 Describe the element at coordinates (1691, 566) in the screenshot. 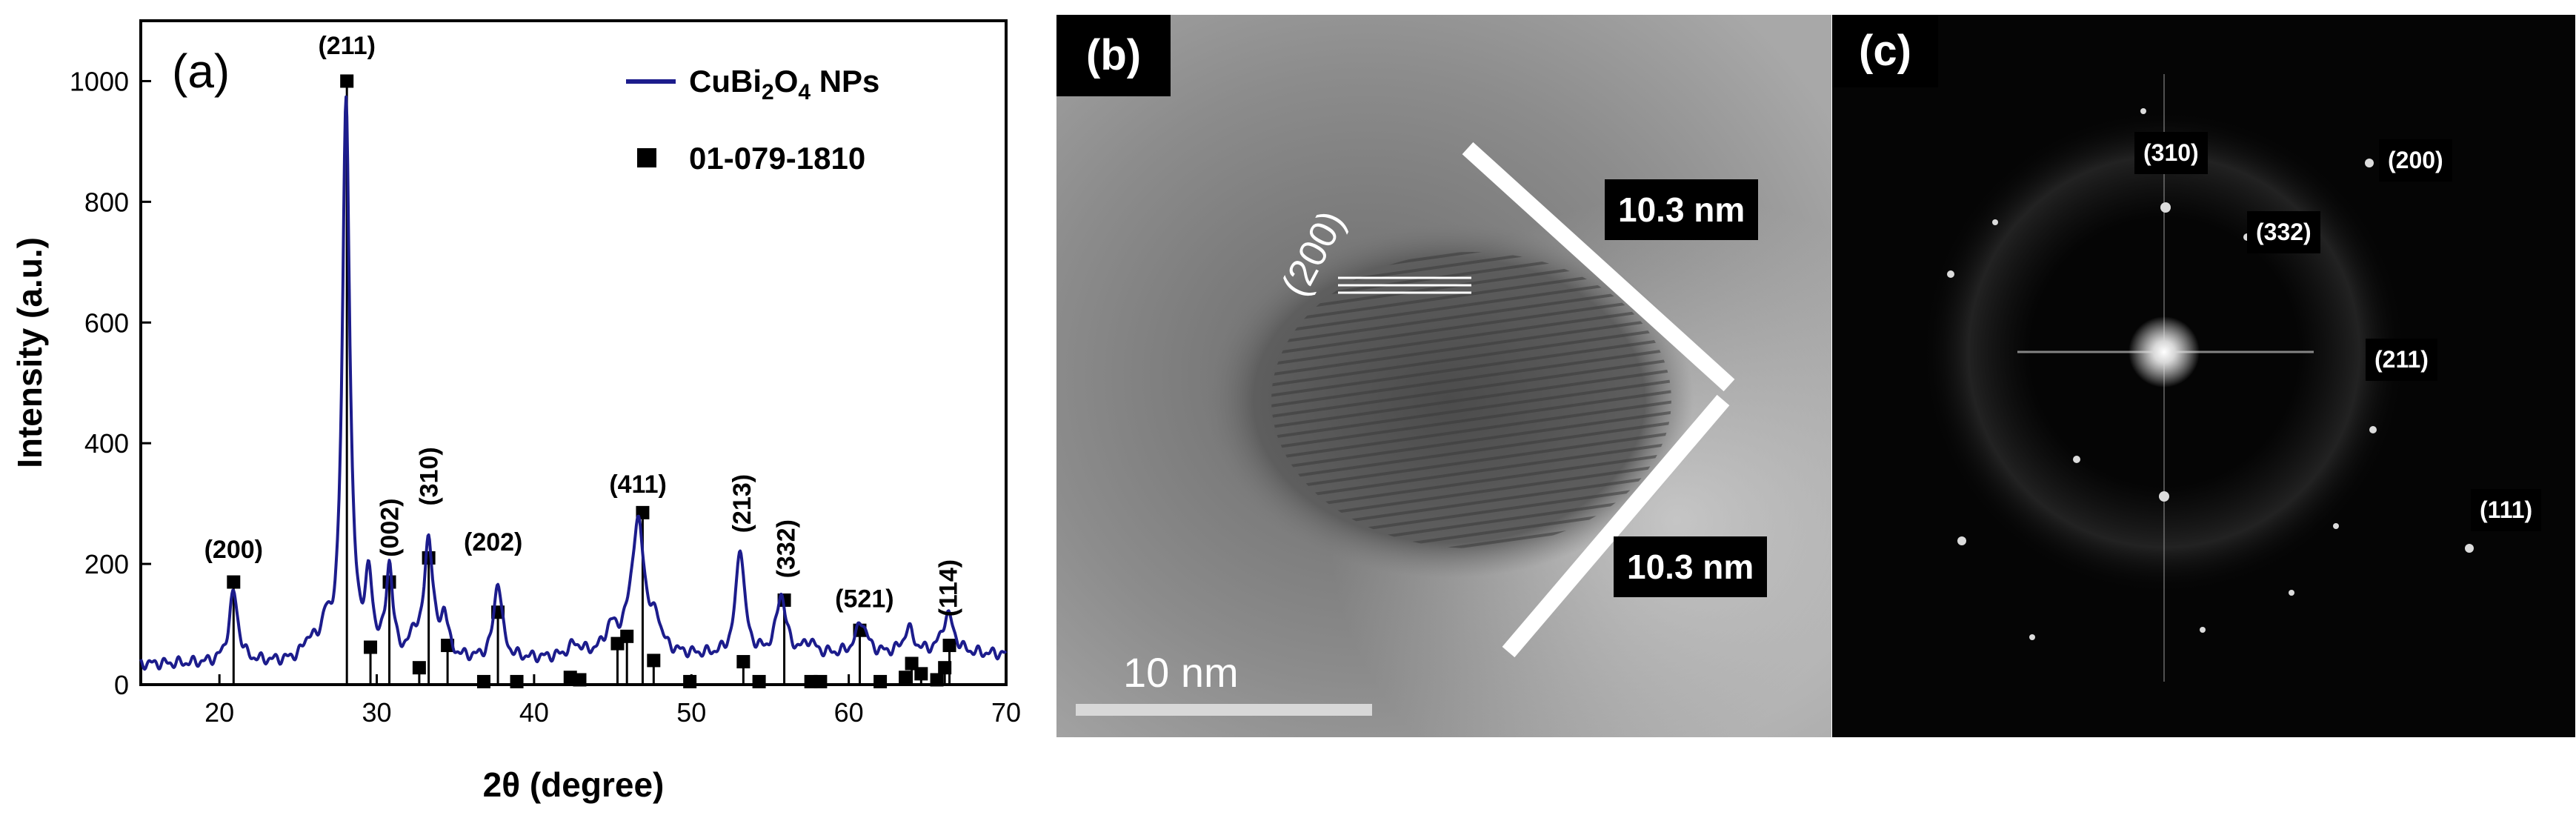

I see `measure-label-bottom: 10.3 nm` at that location.